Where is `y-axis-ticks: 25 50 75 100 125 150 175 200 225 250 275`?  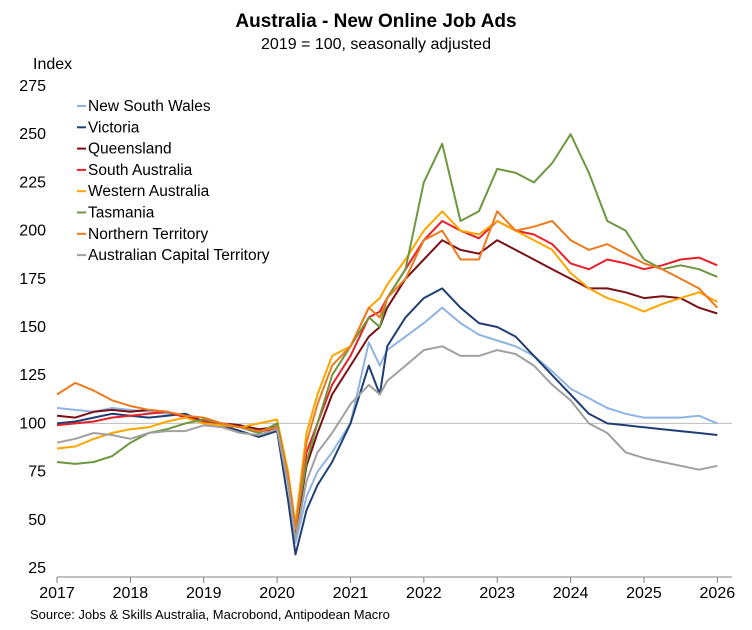 y-axis-ticks: 25 50 75 100 125 150 175 200 225 250 275 is located at coordinates (32, 327).